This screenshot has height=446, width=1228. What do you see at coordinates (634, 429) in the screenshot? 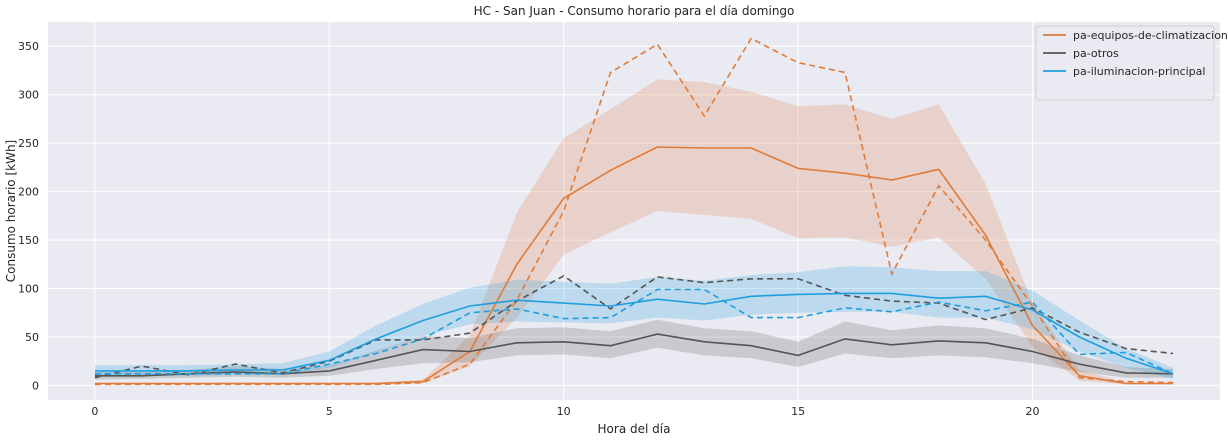
I see `x-axis-label: Hora del día` at bounding box center [634, 429].